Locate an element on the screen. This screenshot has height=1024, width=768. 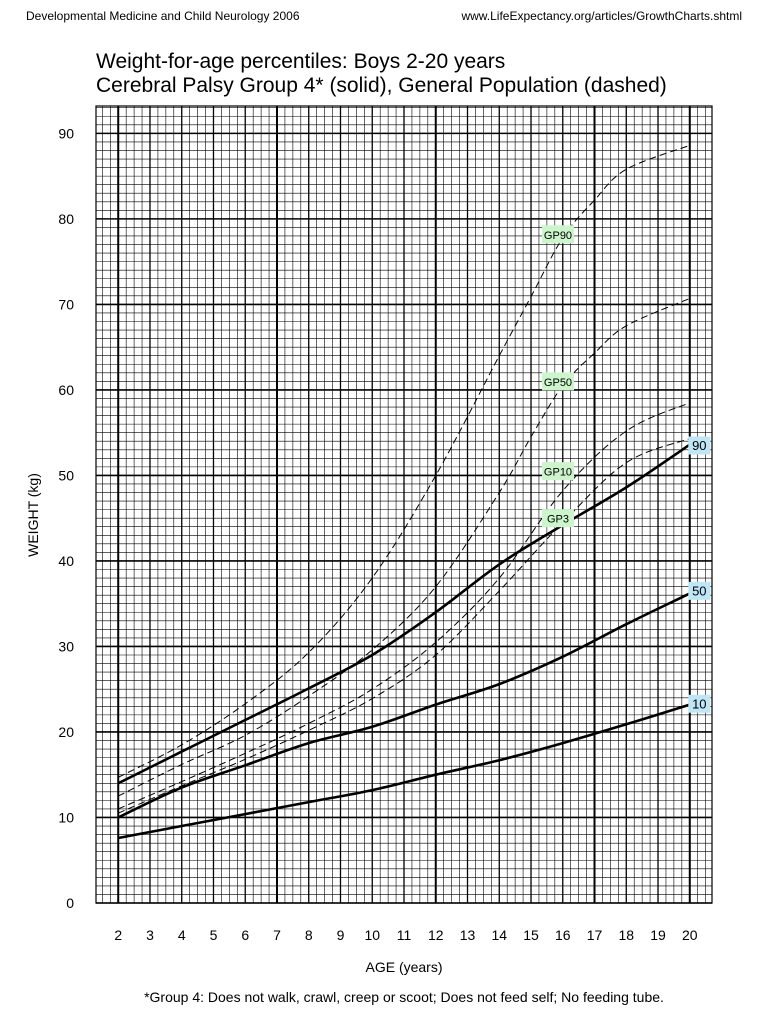
y-tick-label: 50 is located at coordinates (66, 475).